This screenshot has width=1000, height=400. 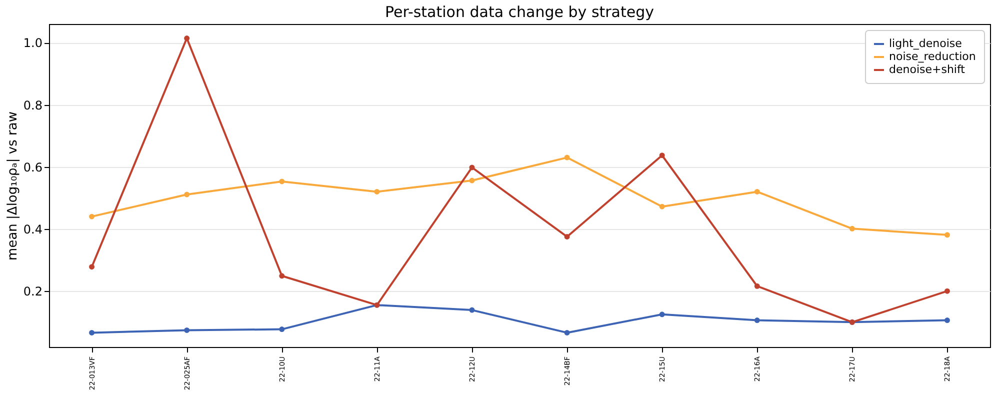 What do you see at coordinates (32, 43) in the screenshot?
I see `y-tick-label: 1.0` at bounding box center [32, 43].